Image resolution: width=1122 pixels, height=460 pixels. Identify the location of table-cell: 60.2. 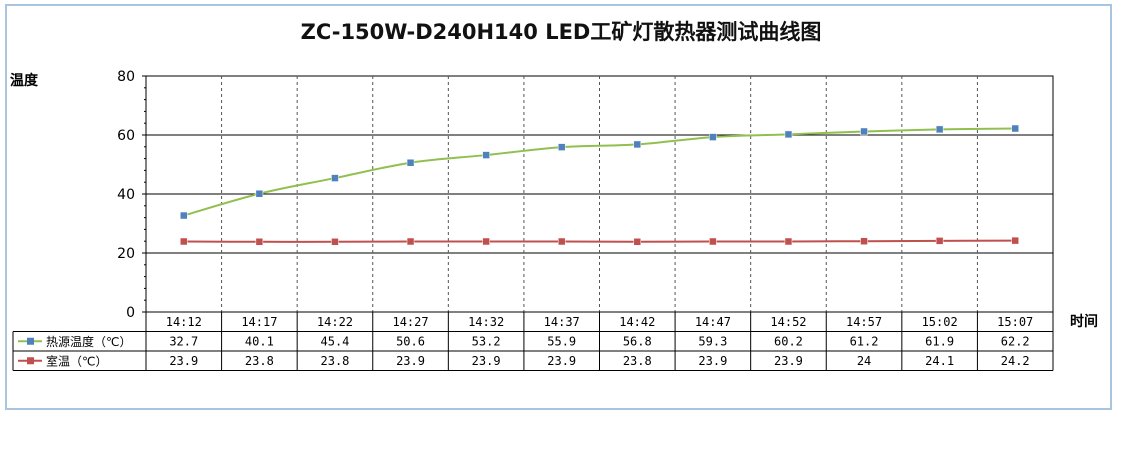
(788, 342).